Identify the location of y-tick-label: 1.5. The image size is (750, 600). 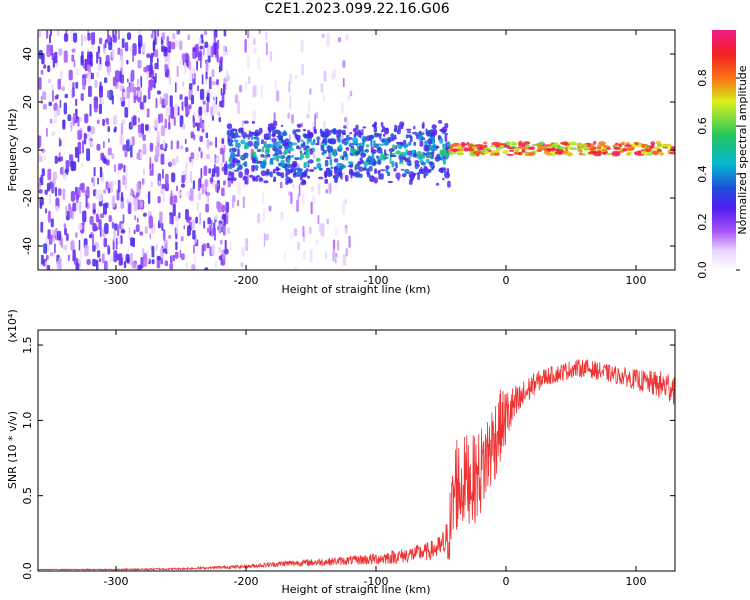
(27, 345).